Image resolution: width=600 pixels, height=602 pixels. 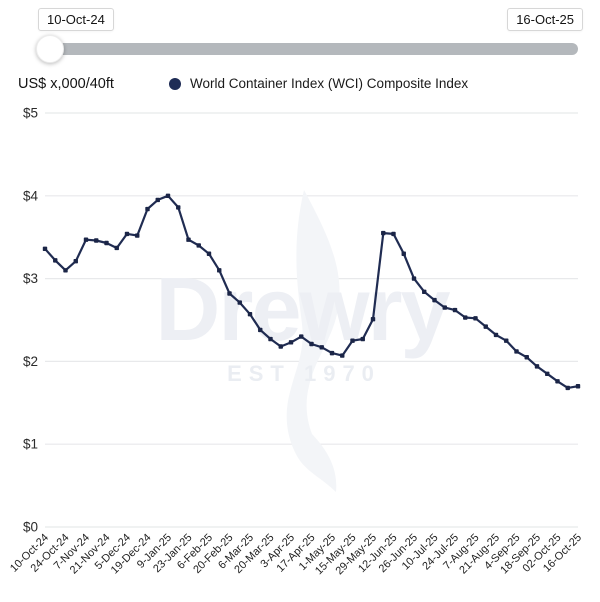 I want to click on slider-track, so click(x=309, y=49).